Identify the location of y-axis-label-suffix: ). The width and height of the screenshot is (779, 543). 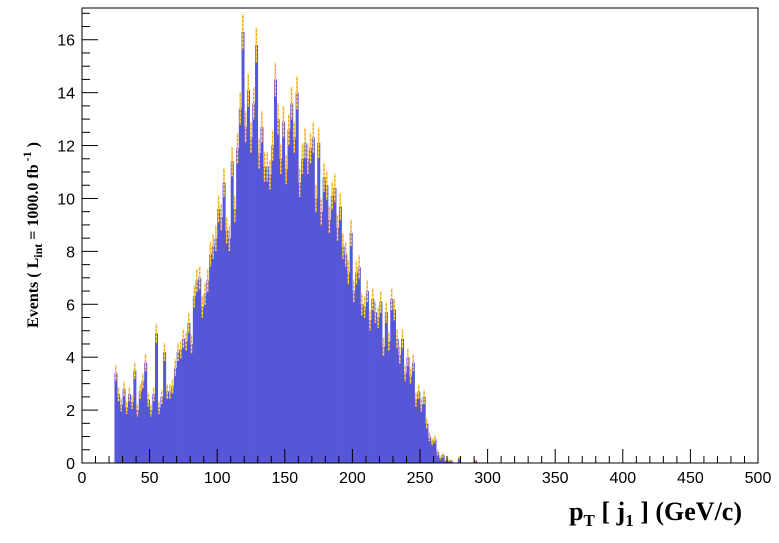
(33, 146).